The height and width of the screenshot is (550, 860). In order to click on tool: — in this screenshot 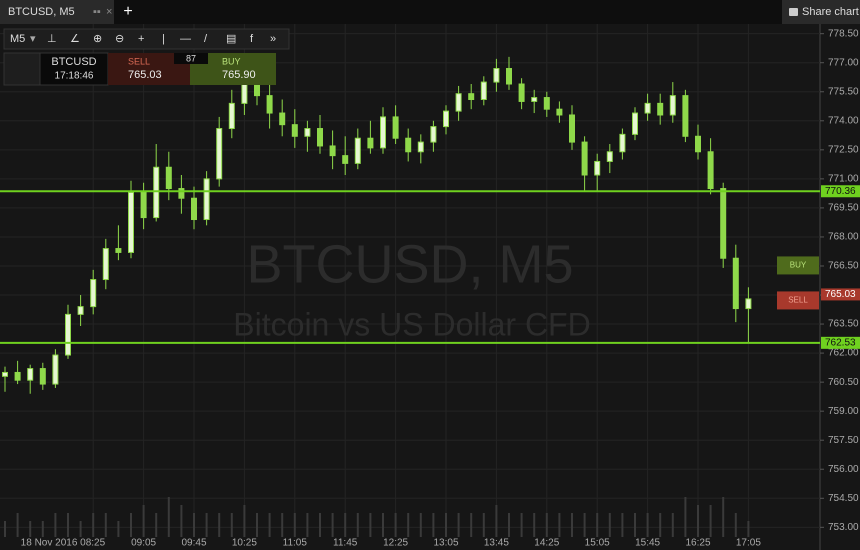, I will do `click(185, 39)`.